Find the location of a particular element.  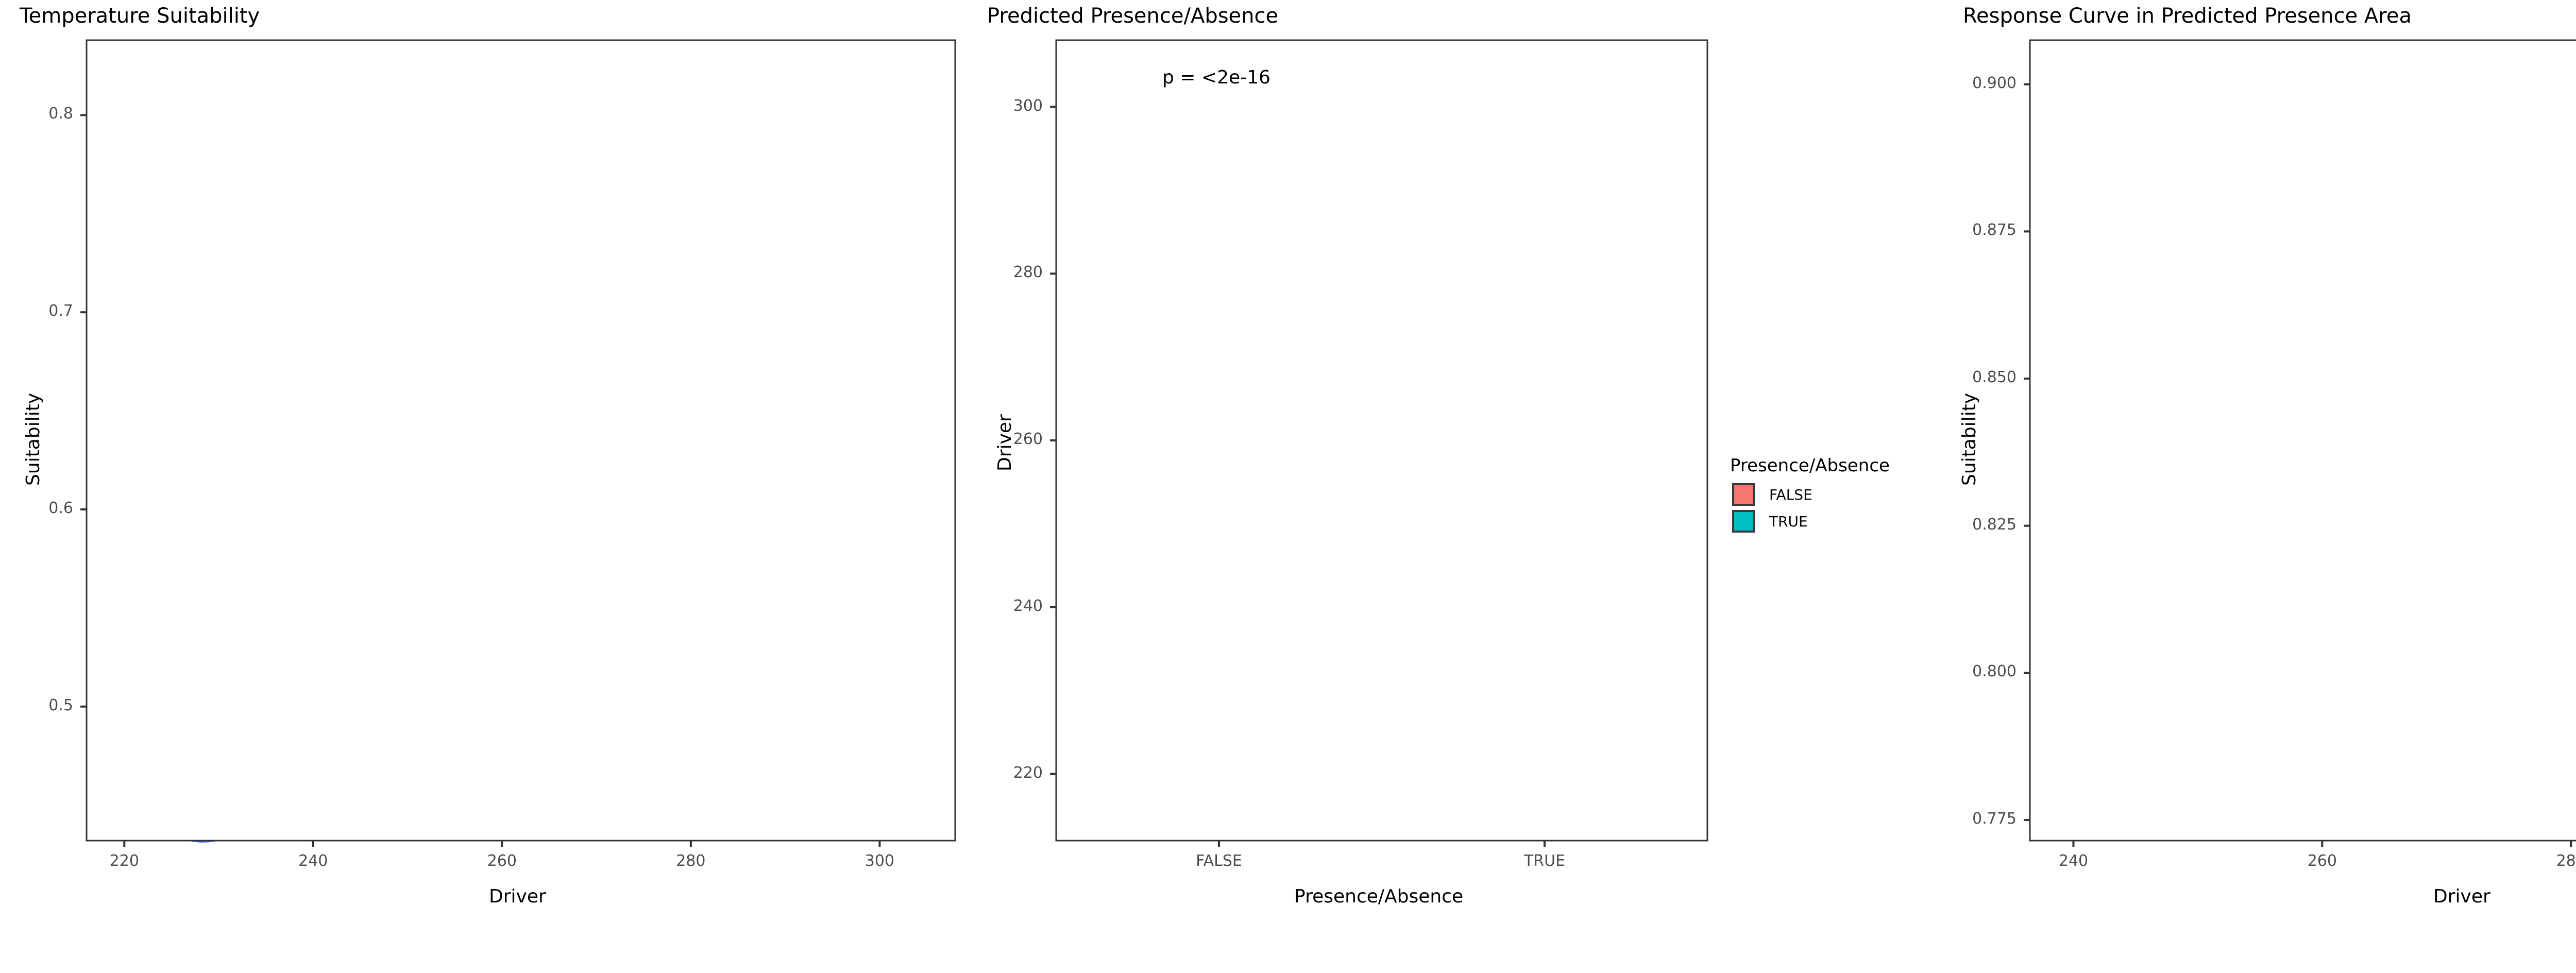

violin-y-tick-2: 260 is located at coordinates (1028, 439).